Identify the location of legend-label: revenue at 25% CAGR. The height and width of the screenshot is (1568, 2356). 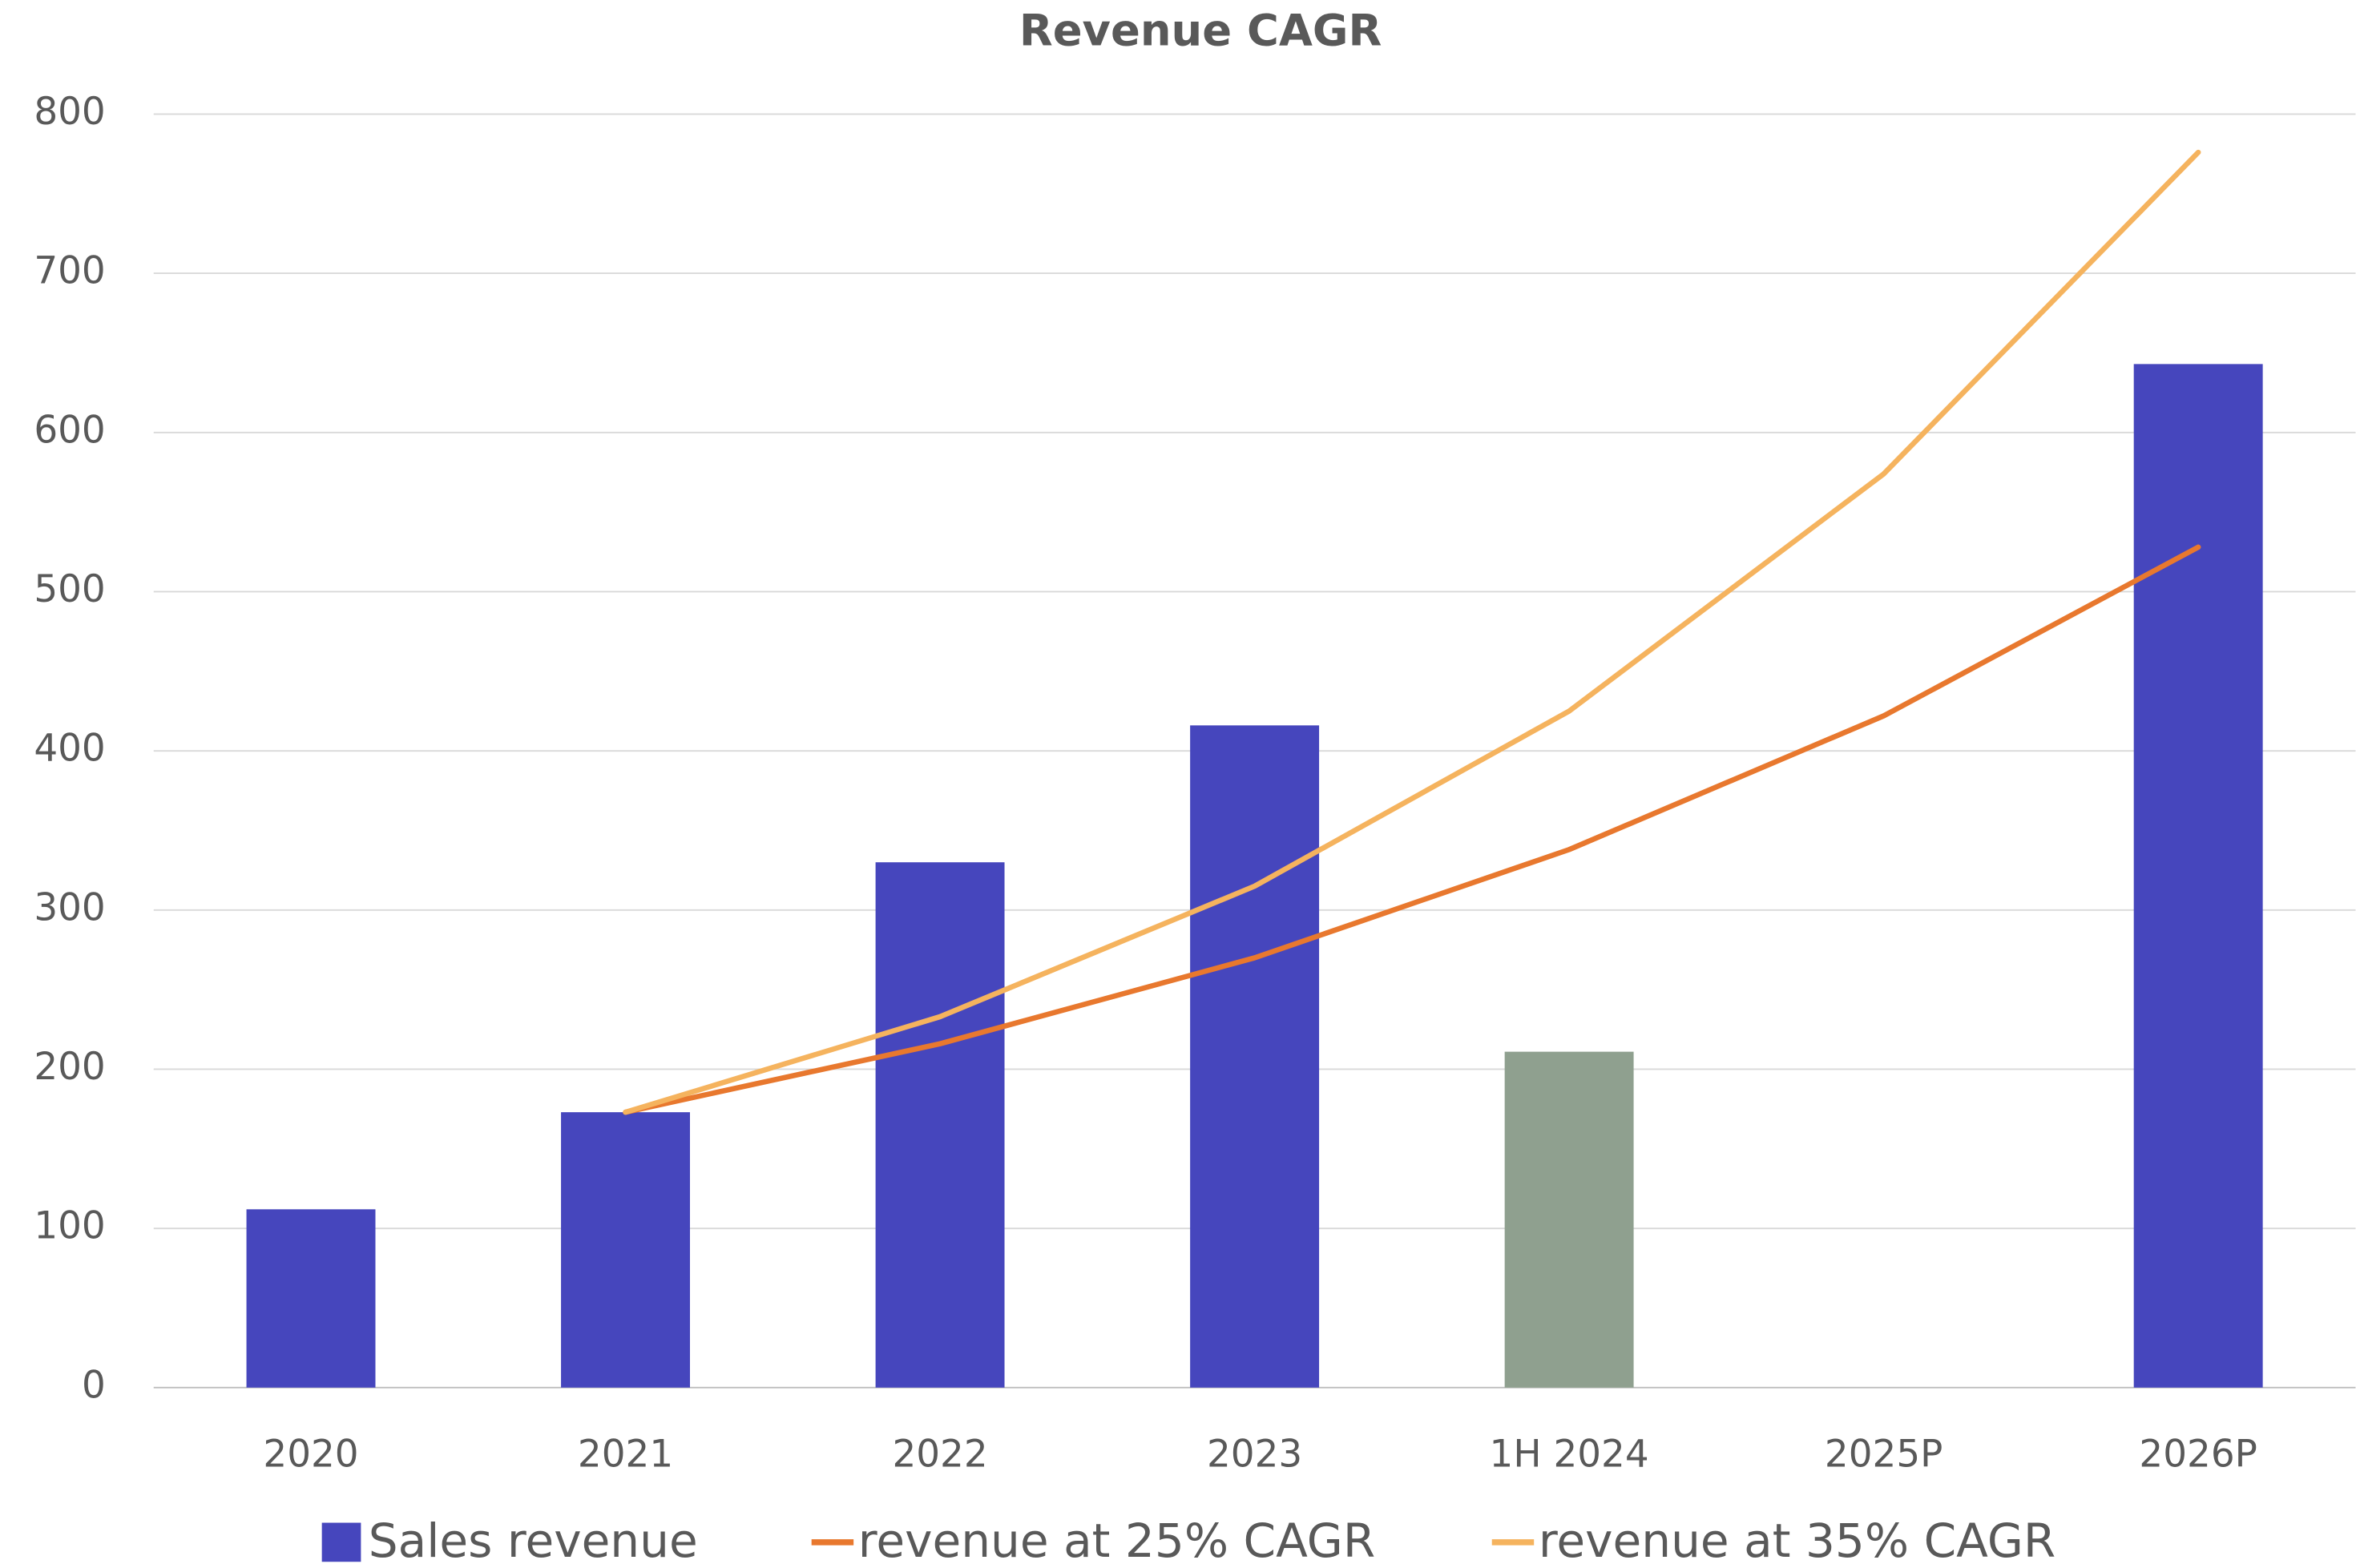
(1116, 1539).